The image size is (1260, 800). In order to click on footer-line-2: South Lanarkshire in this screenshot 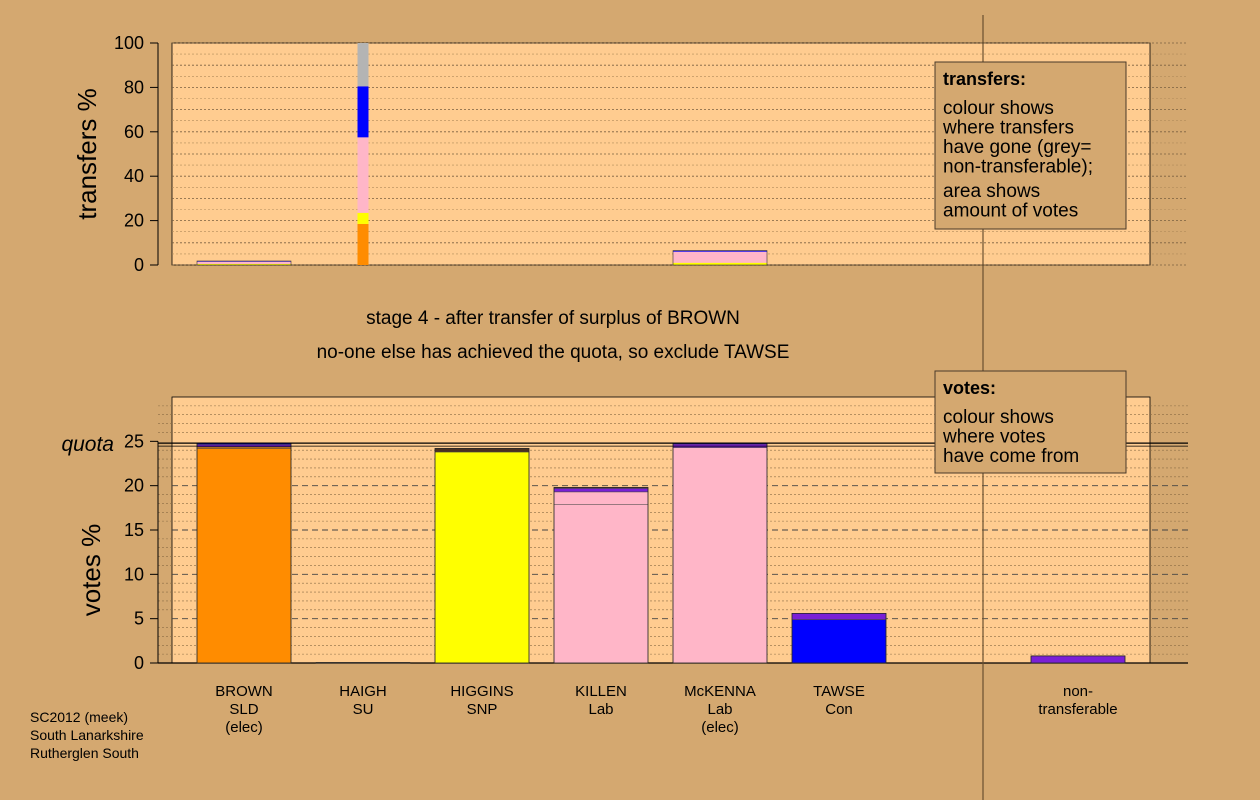, I will do `click(87, 735)`.